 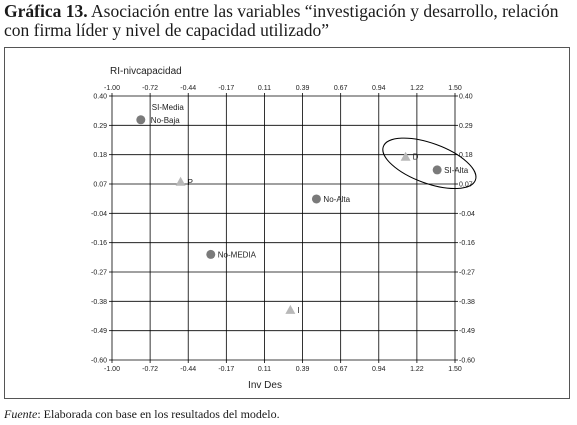 What do you see at coordinates (467, 214) in the screenshot?
I see `y-tick-label-right: -0.04` at bounding box center [467, 214].